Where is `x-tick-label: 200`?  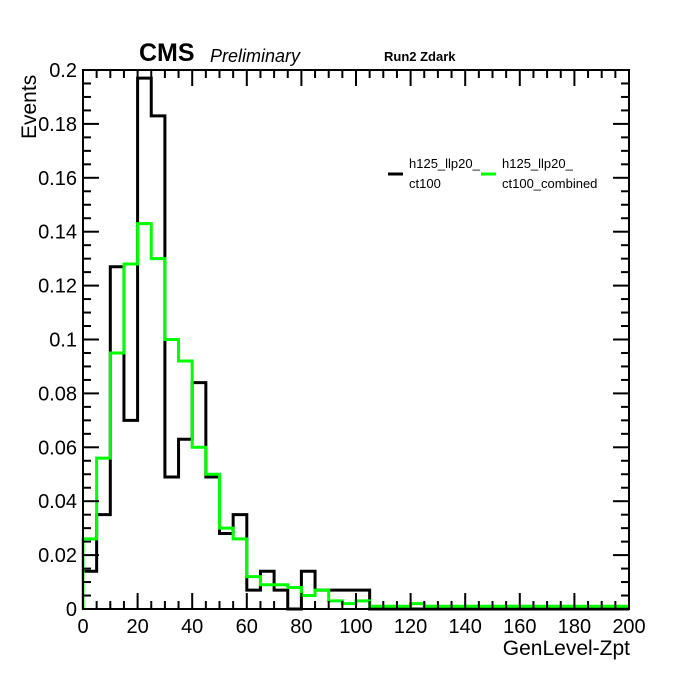
x-tick-label: 200 is located at coordinates (628, 627).